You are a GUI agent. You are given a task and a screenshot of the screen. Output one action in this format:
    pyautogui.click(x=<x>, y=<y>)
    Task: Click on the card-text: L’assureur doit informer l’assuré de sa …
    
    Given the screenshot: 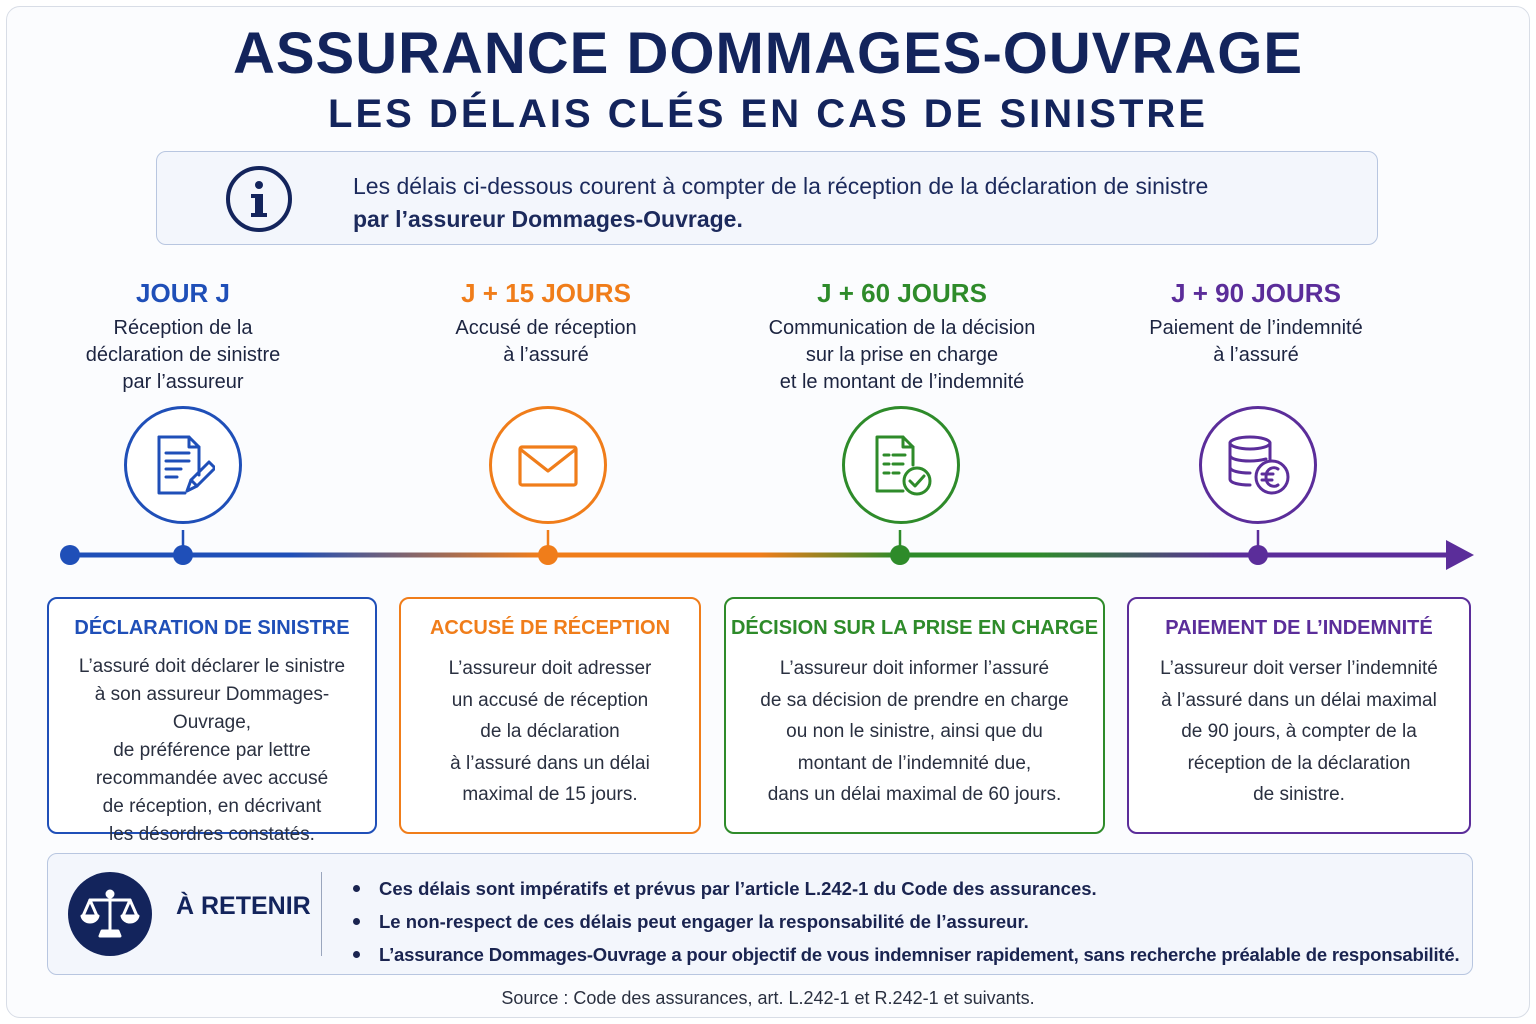 What is the action you would take?
    pyautogui.click(x=914, y=732)
    